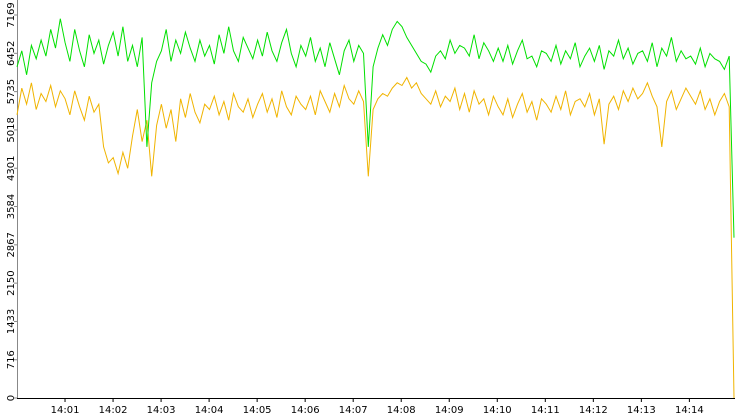  Describe the element at coordinates (11, 398) in the screenshot. I see `y-tick-label: 0` at that location.